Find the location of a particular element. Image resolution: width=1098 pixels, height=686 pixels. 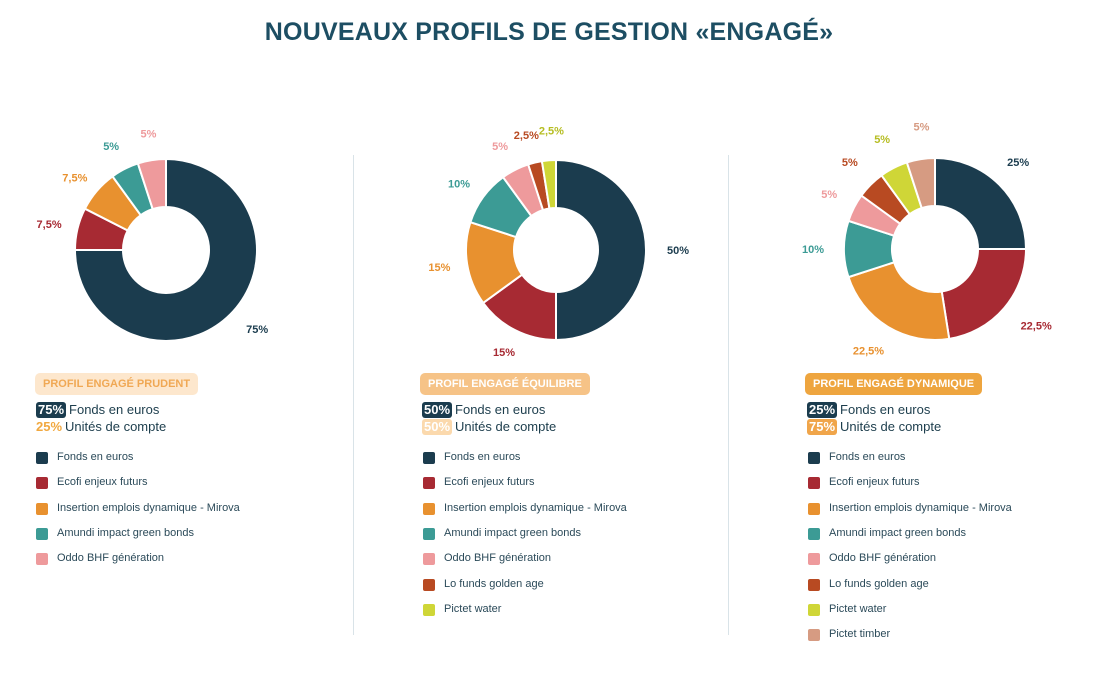

donut-slice-oddo-bhf-generation is located at coordinates (151, 184).